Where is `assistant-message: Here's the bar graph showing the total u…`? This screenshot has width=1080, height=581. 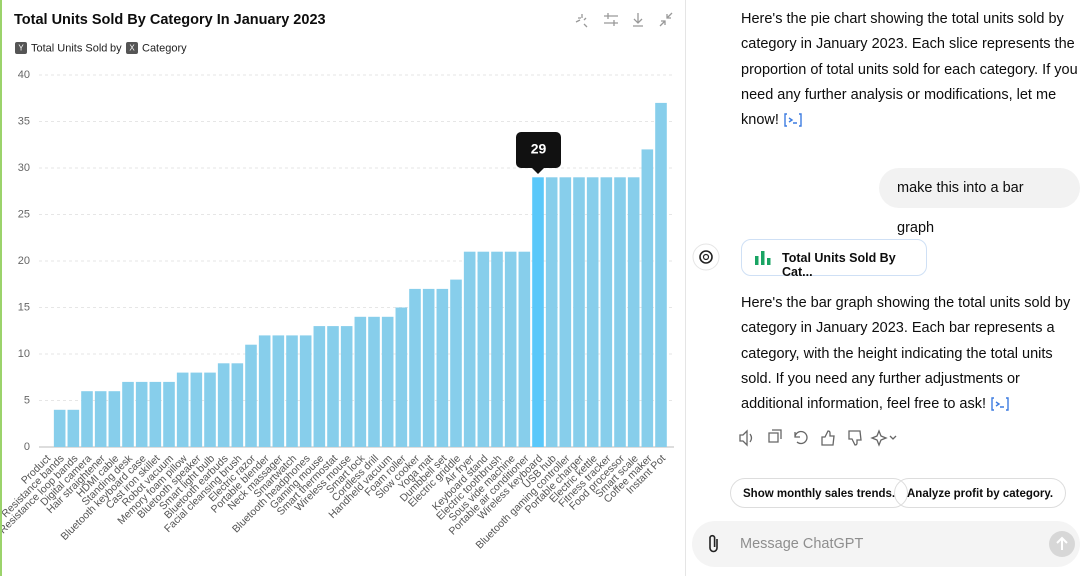
assistant-message: Here's the bar graph showing the total u… is located at coordinates (910, 354).